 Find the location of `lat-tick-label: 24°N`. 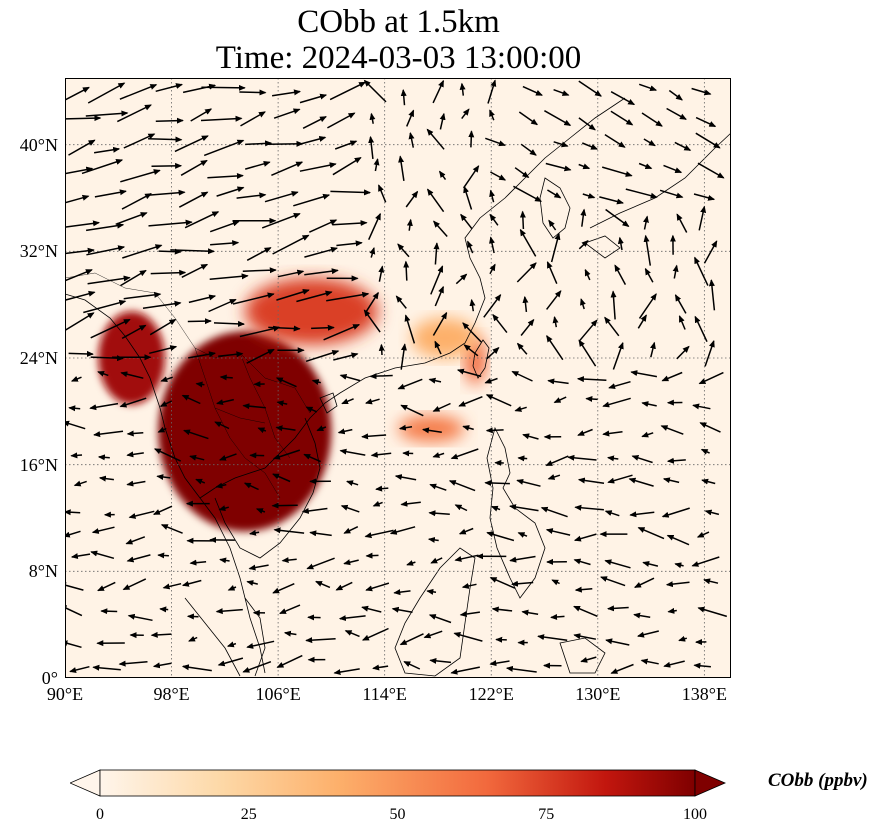

lat-tick-label: 24°N is located at coordinates (38, 358).